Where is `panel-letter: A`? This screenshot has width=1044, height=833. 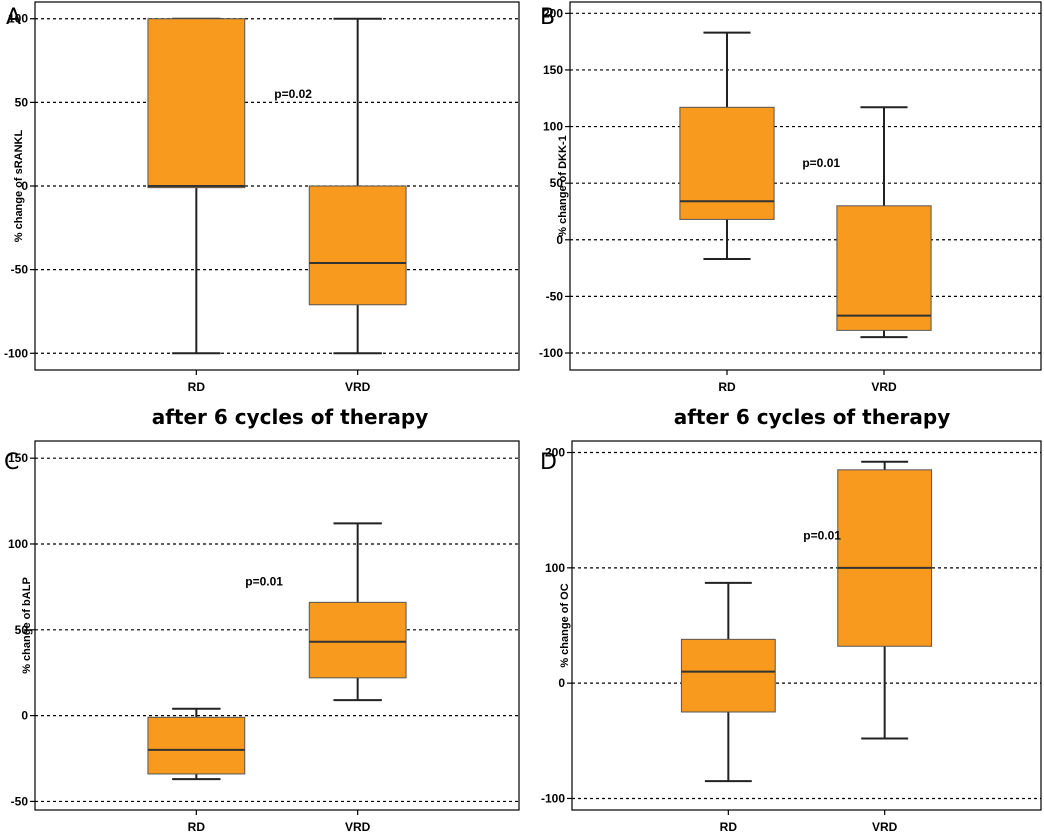
panel-letter: A is located at coordinates (13, 17).